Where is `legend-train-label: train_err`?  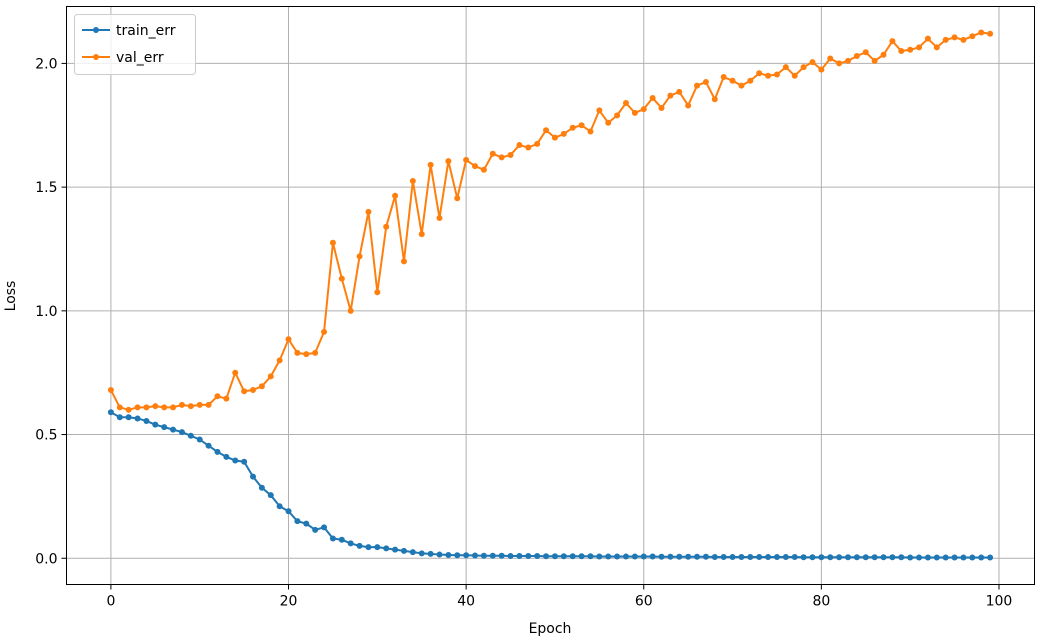
legend-train-label: train_err is located at coordinates (146, 31).